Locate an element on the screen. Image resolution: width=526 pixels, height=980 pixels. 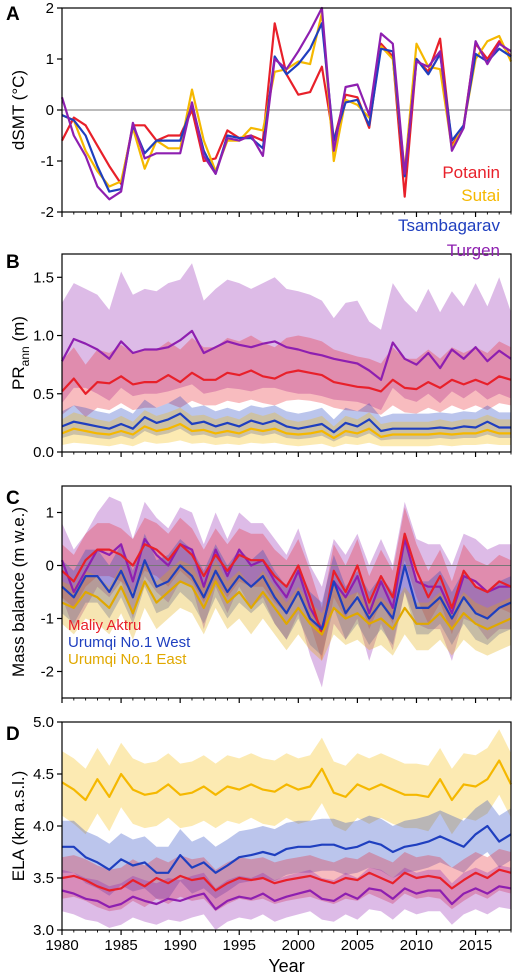
y-tick-label: 4.0 is located at coordinates (43, 826).